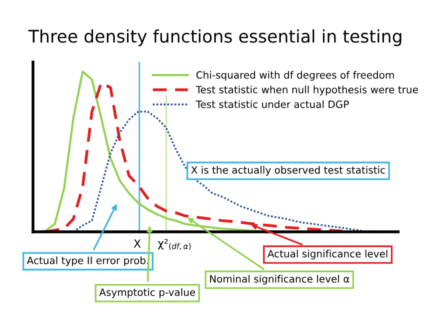 The image size is (440, 335). I want to click on text: Actual significance level, so click(327, 255).